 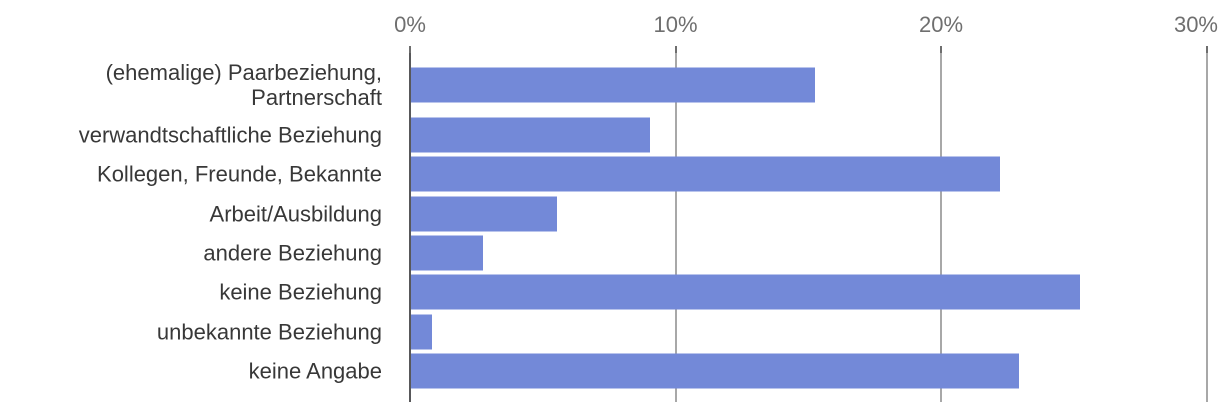 What do you see at coordinates (675, 24) in the screenshot?
I see `x-axis-tick-label: 10%` at bounding box center [675, 24].